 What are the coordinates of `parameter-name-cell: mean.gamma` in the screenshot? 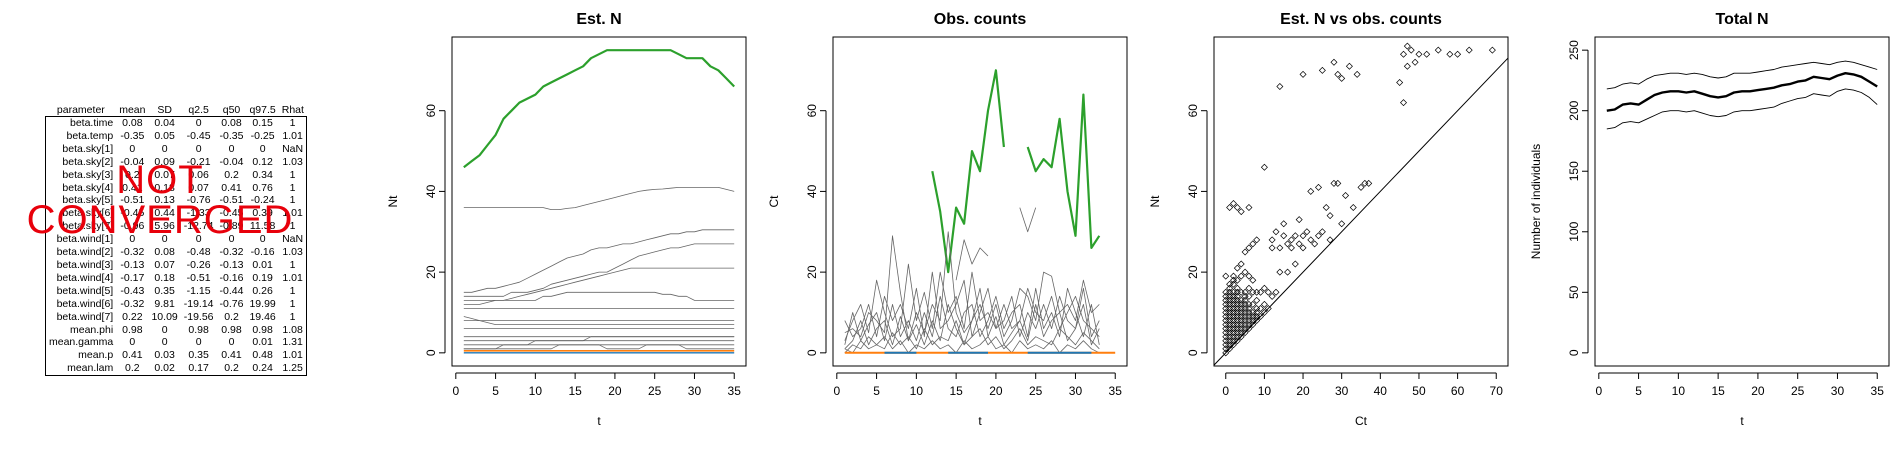 It's located at (81, 342).